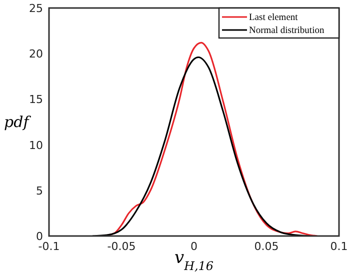  What do you see at coordinates (39, 236) in the screenshot?
I see `y-tick-label: 0` at bounding box center [39, 236].